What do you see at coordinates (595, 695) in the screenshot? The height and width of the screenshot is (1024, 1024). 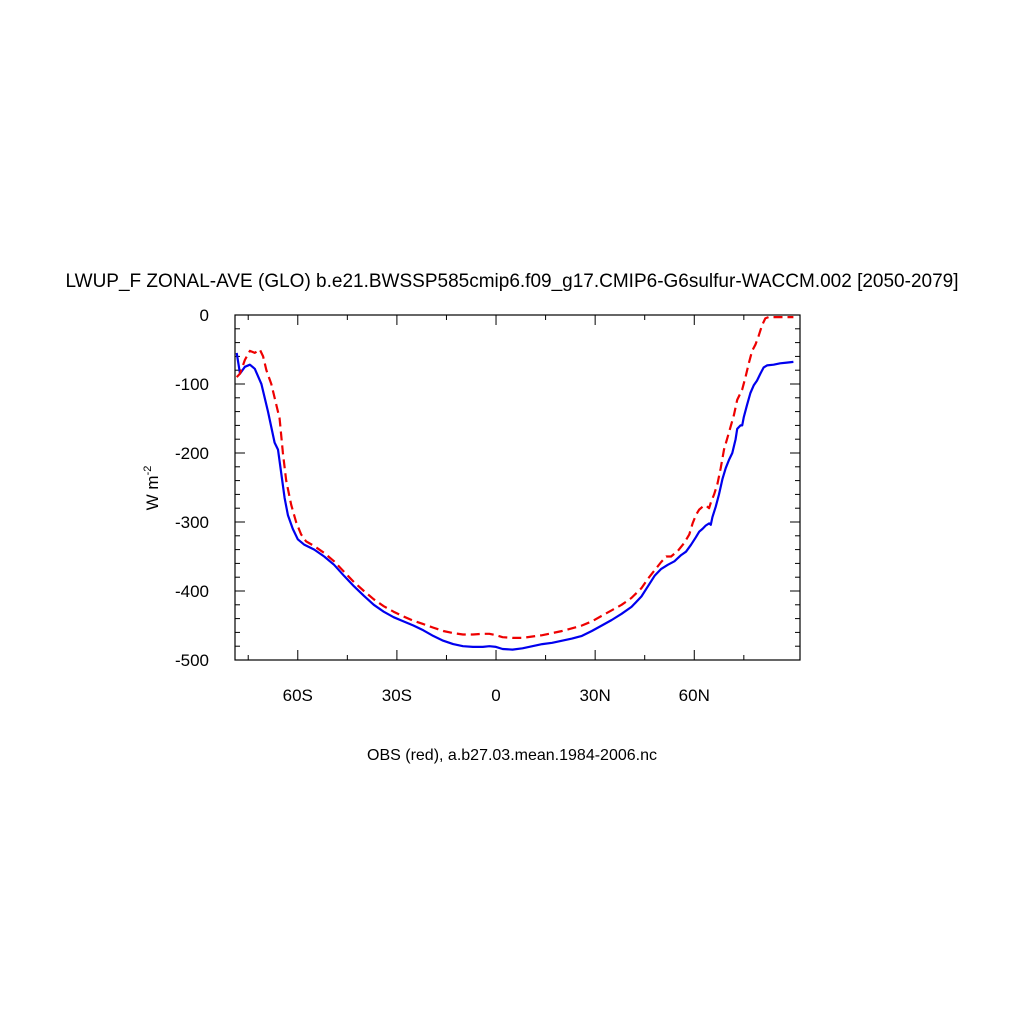 I see `x-tick-label: 30N` at bounding box center [595, 695].